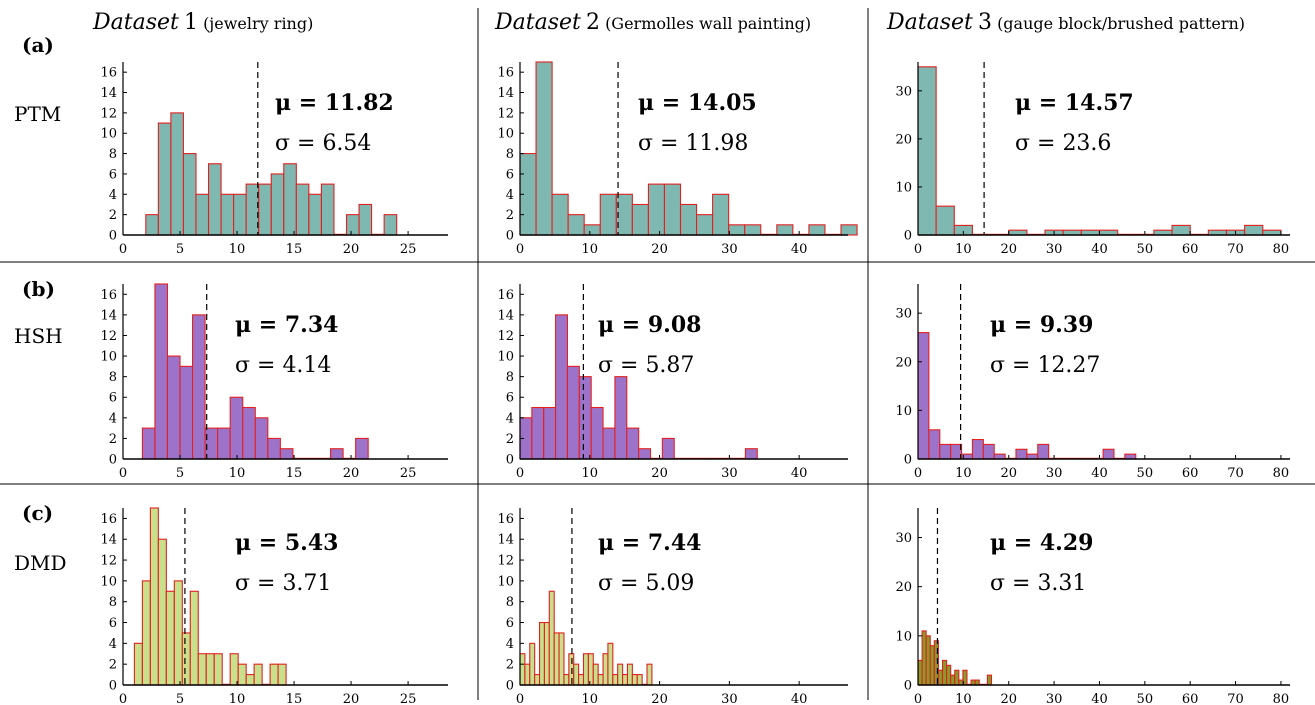 The width and height of the screenshot is (1315, 705). I want to click on x-tick-label-ptm-dataset2-10: 10, so click(590, 249).